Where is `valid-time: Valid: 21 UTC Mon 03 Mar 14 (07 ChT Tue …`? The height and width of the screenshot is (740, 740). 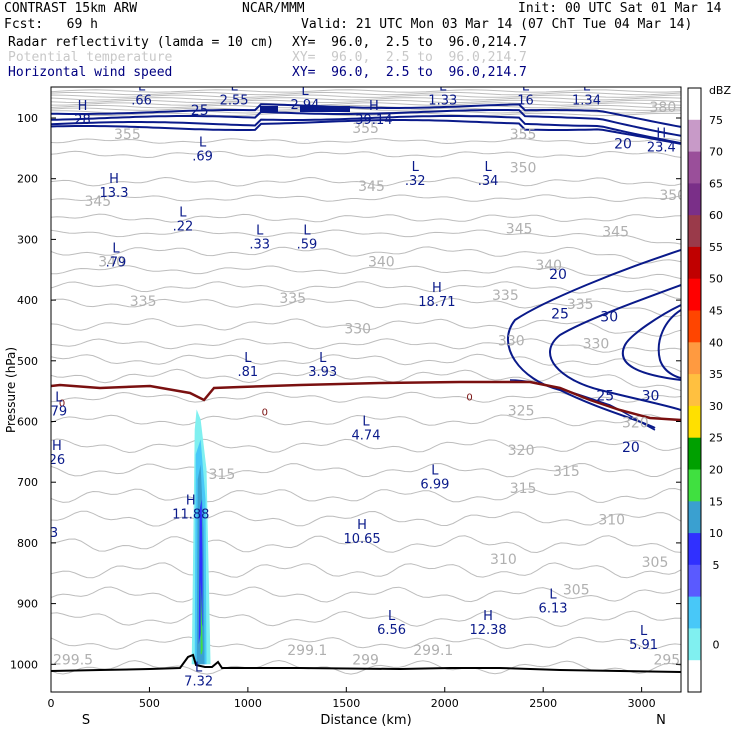 valid-time: Valid: 21 UTC Mon 03 Mar 14 (07 ChT Tue … is located at coordinates (497, 24).